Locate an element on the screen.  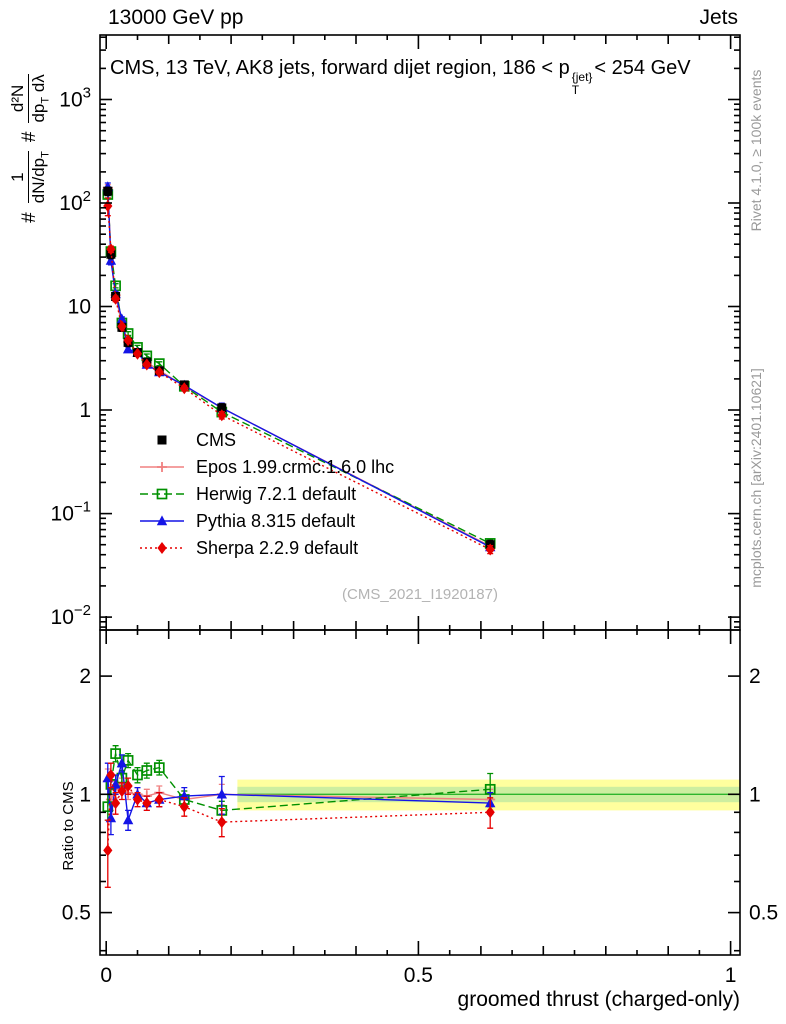
norm-denominator: dN/dpT is located at coordinates (39, 177).